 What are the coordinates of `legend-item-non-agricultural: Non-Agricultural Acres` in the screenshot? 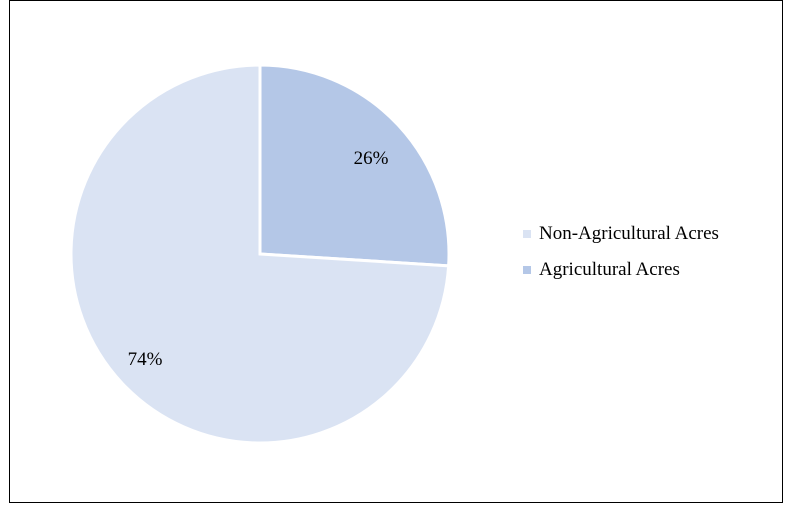 It's located at (621, 234).